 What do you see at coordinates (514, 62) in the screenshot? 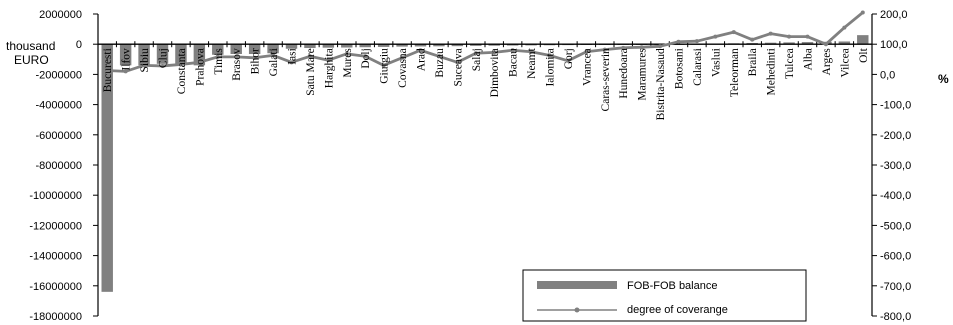
I see `category-label: Bacau` at bounding box center [514, 62].